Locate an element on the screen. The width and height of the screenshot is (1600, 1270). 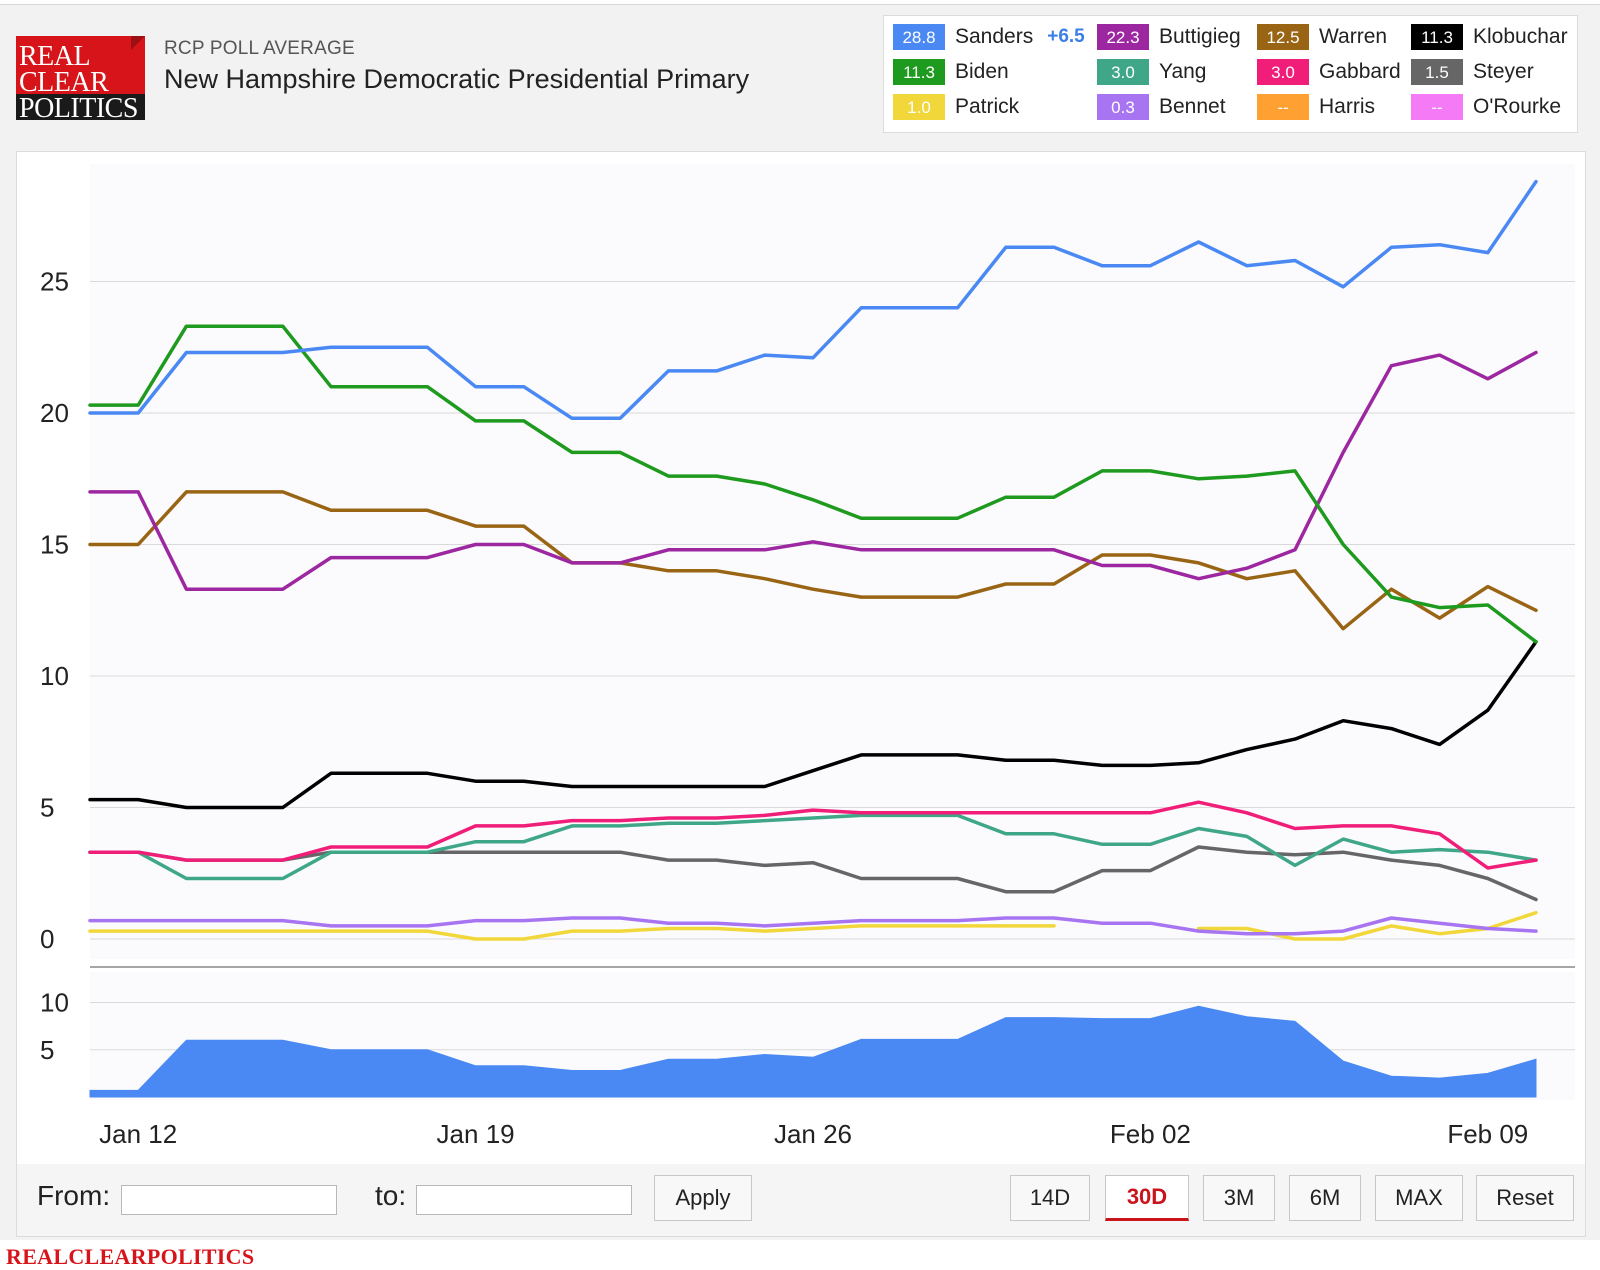
x-tick-label: Jan 12 is located at coordinates (138, 1134).